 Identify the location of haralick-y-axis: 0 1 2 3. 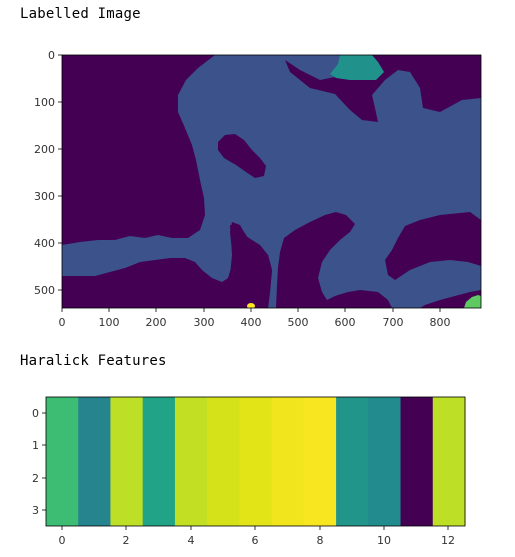
(39, 462).